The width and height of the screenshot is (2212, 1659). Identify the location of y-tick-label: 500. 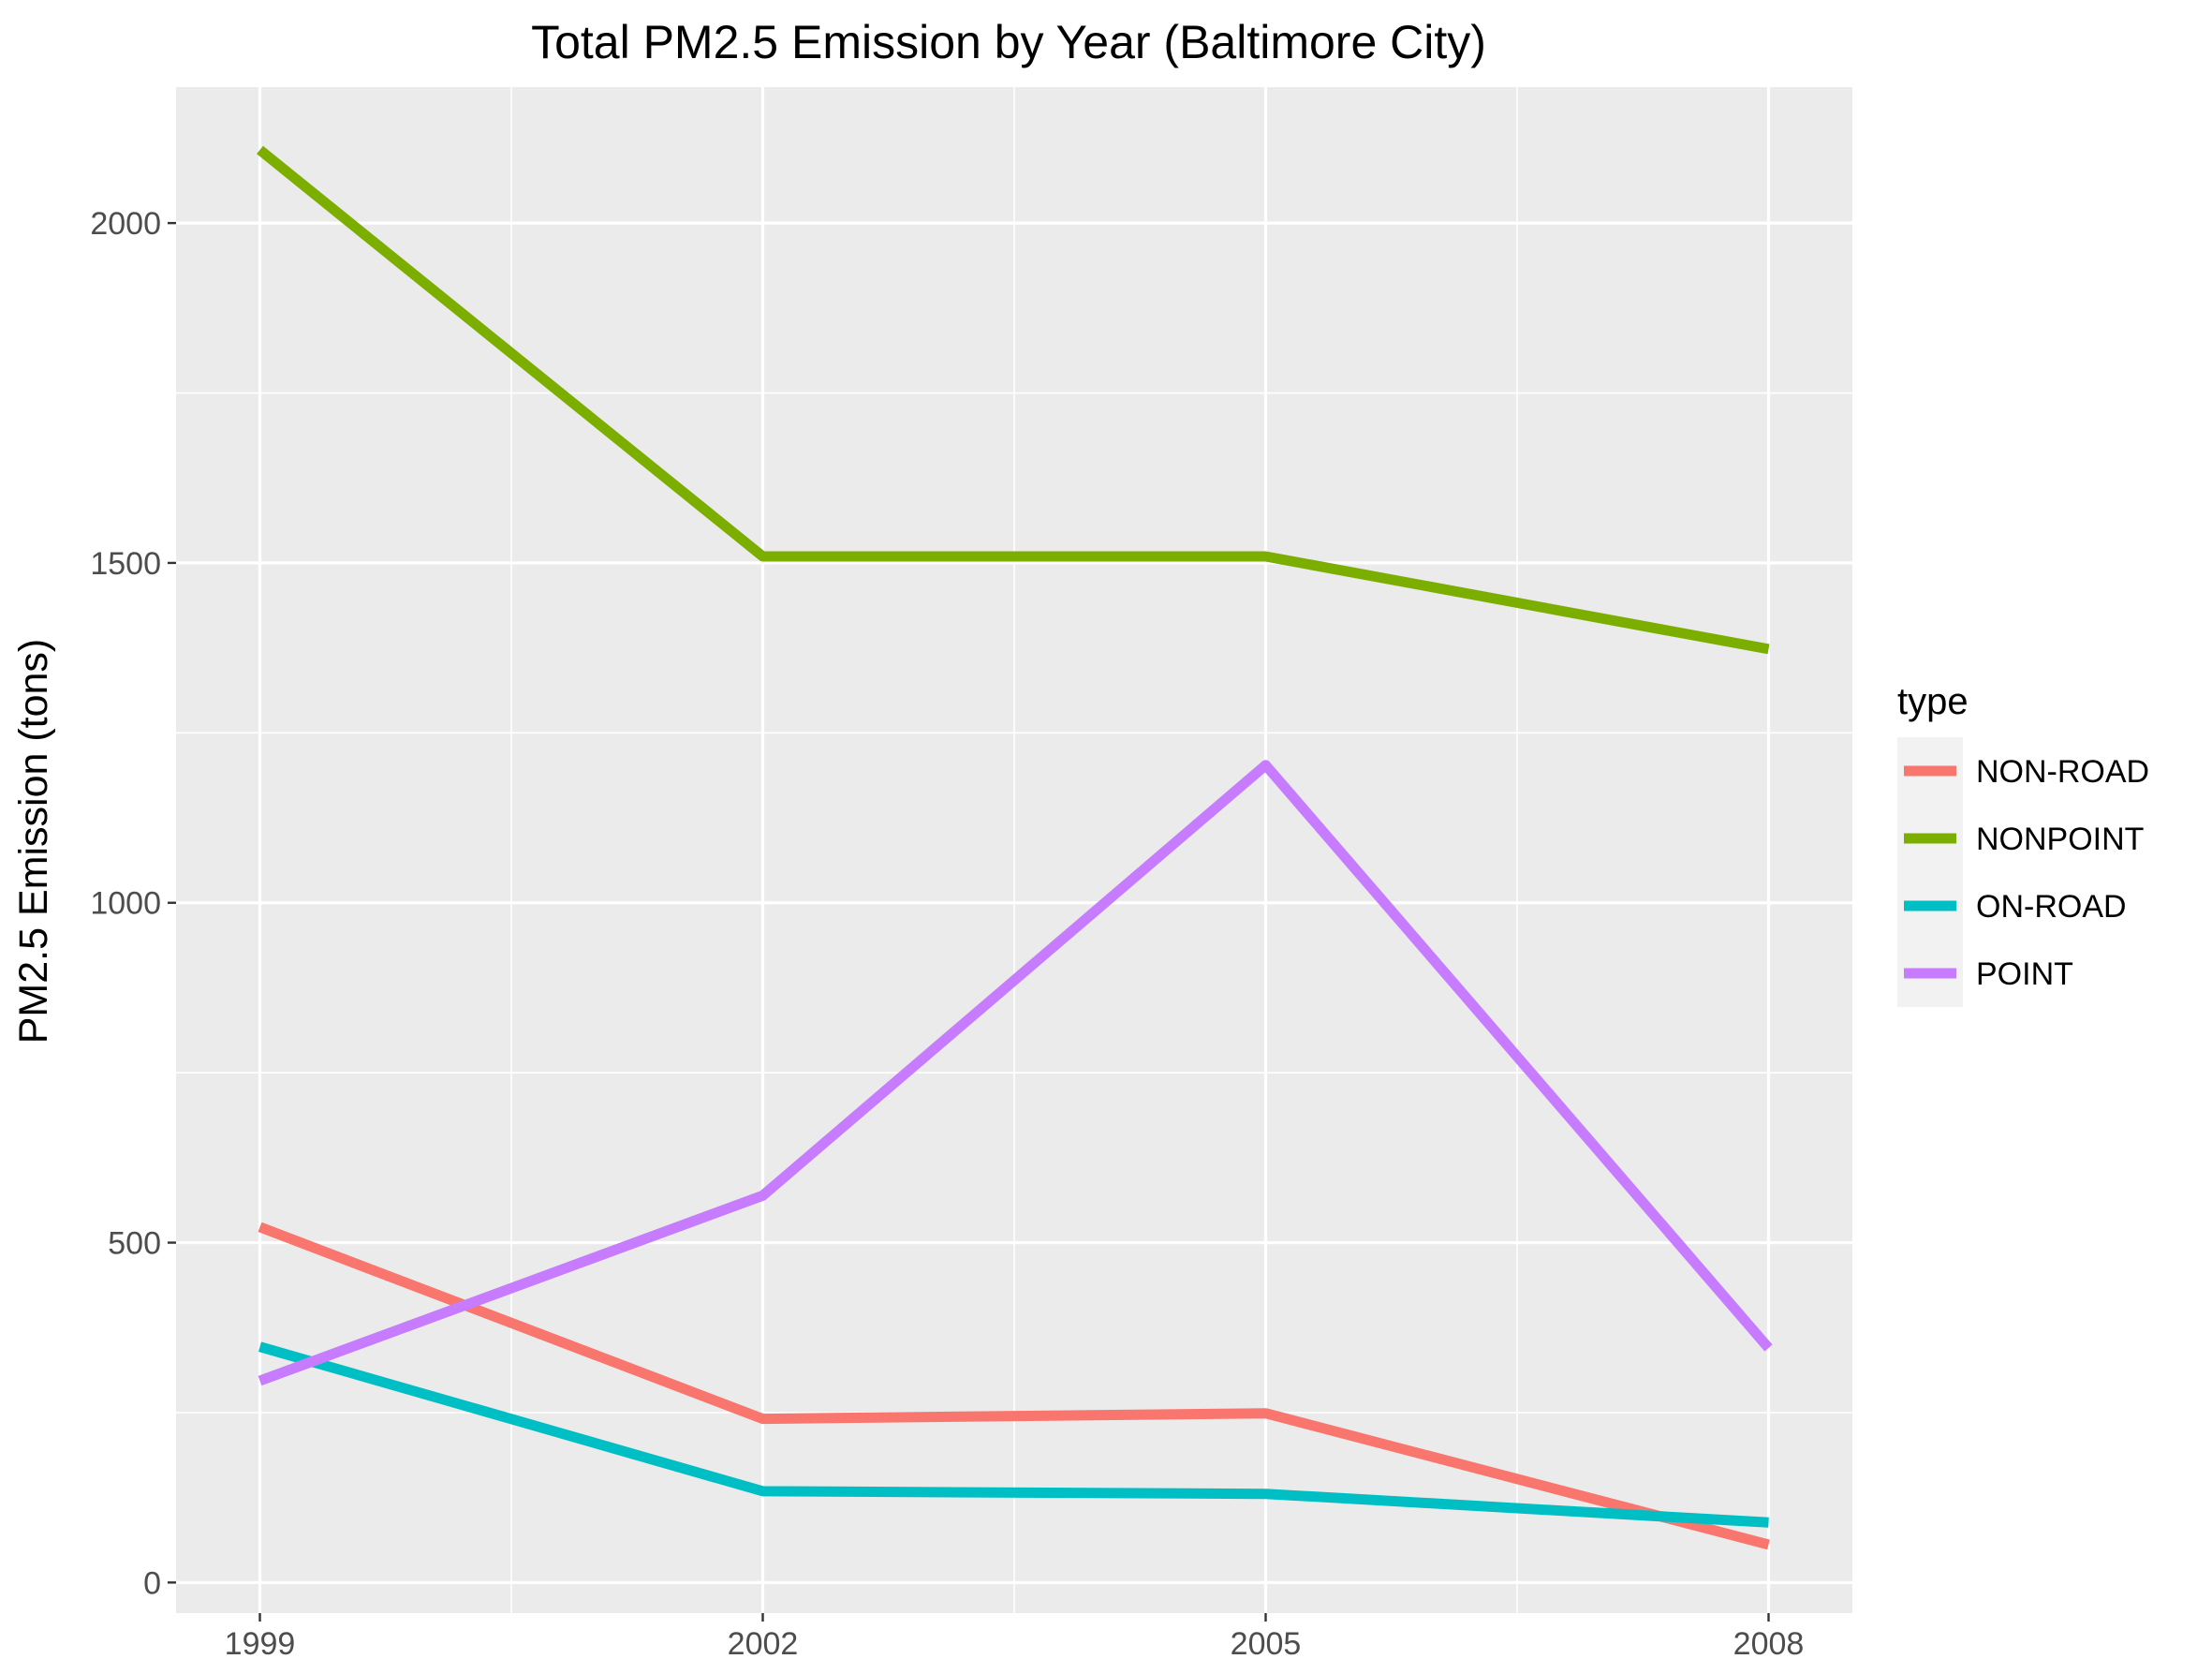
(134, 1244).